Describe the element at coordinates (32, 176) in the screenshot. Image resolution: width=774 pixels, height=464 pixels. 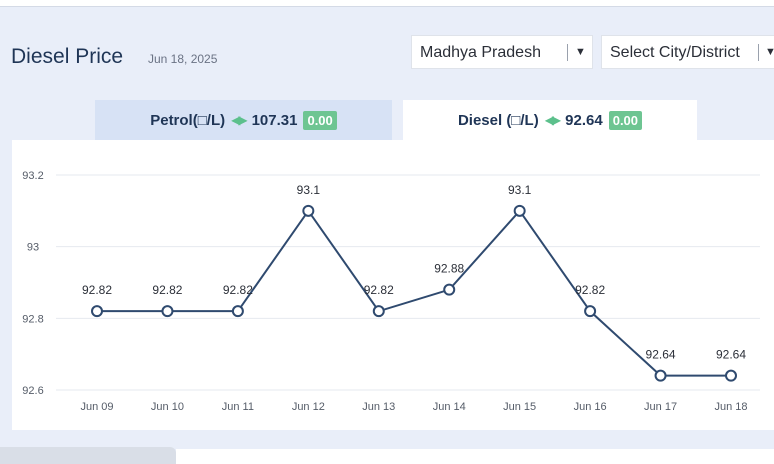
I see `y-tick-label: 93.2` at that location.